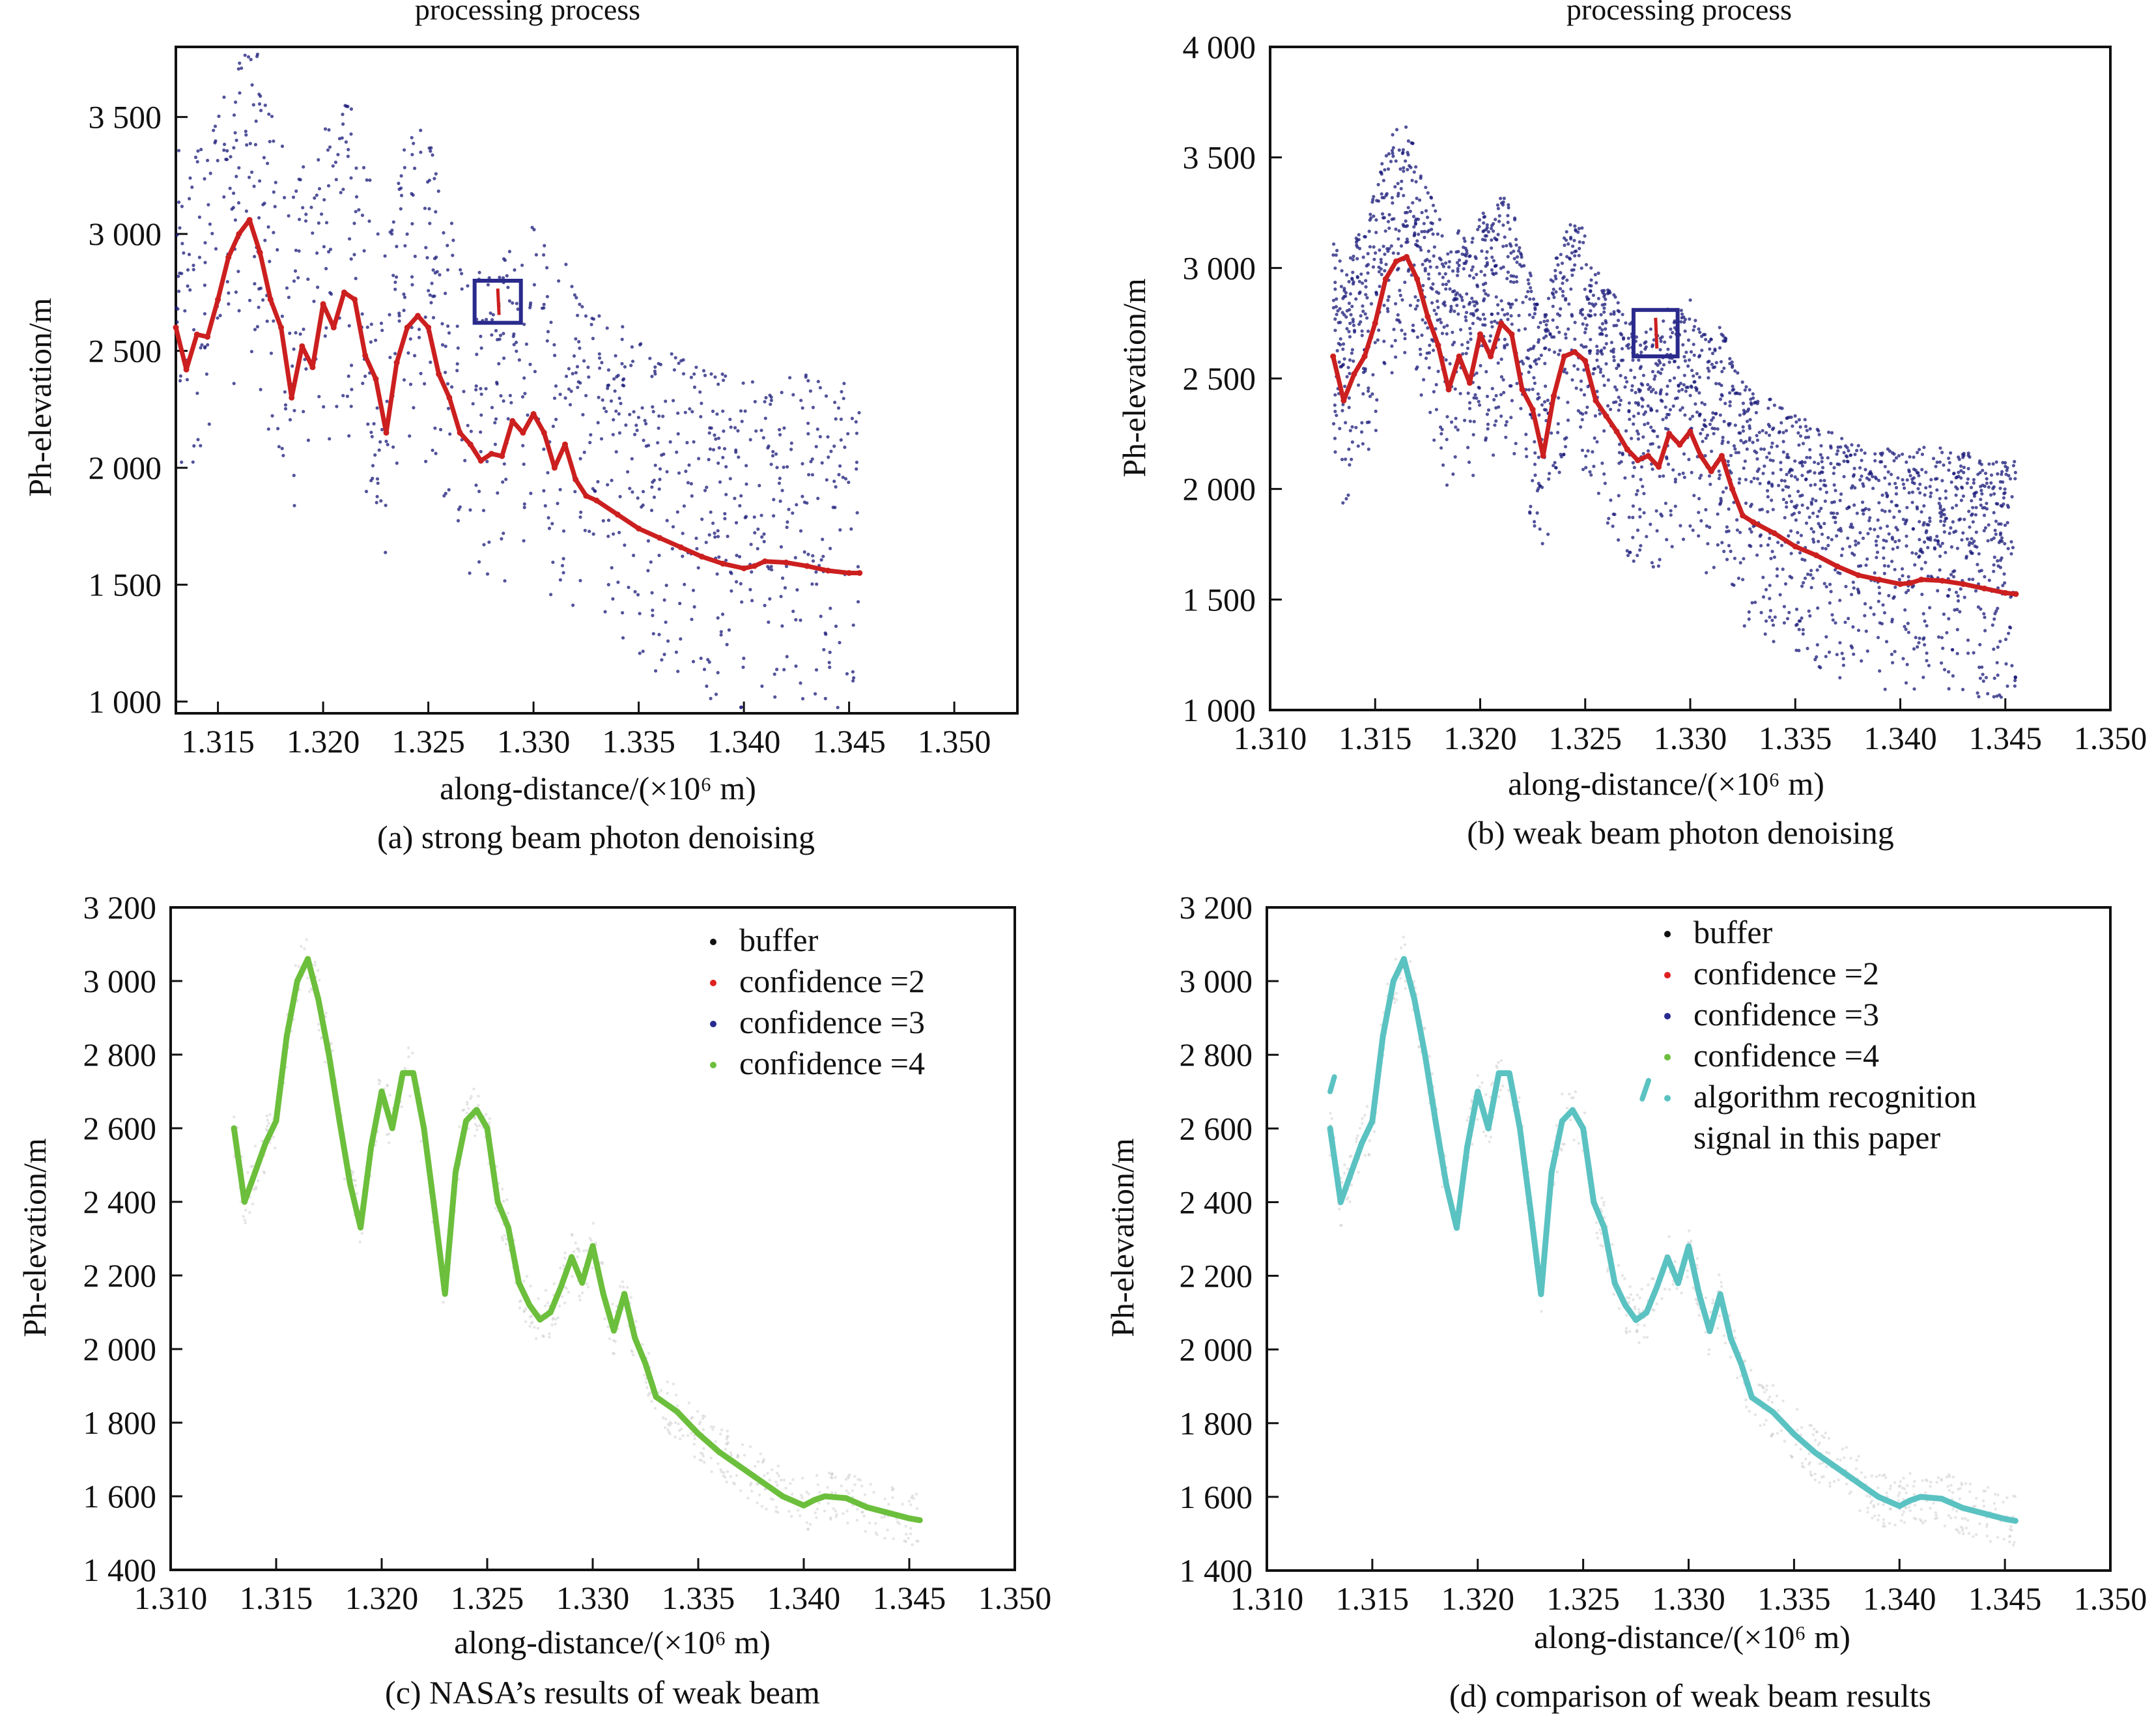 This screenshot has height=1736, width=2154. Describe the element at coordinates (1690, 431) in the screenshot. I see `p1-signal-point` at that location.